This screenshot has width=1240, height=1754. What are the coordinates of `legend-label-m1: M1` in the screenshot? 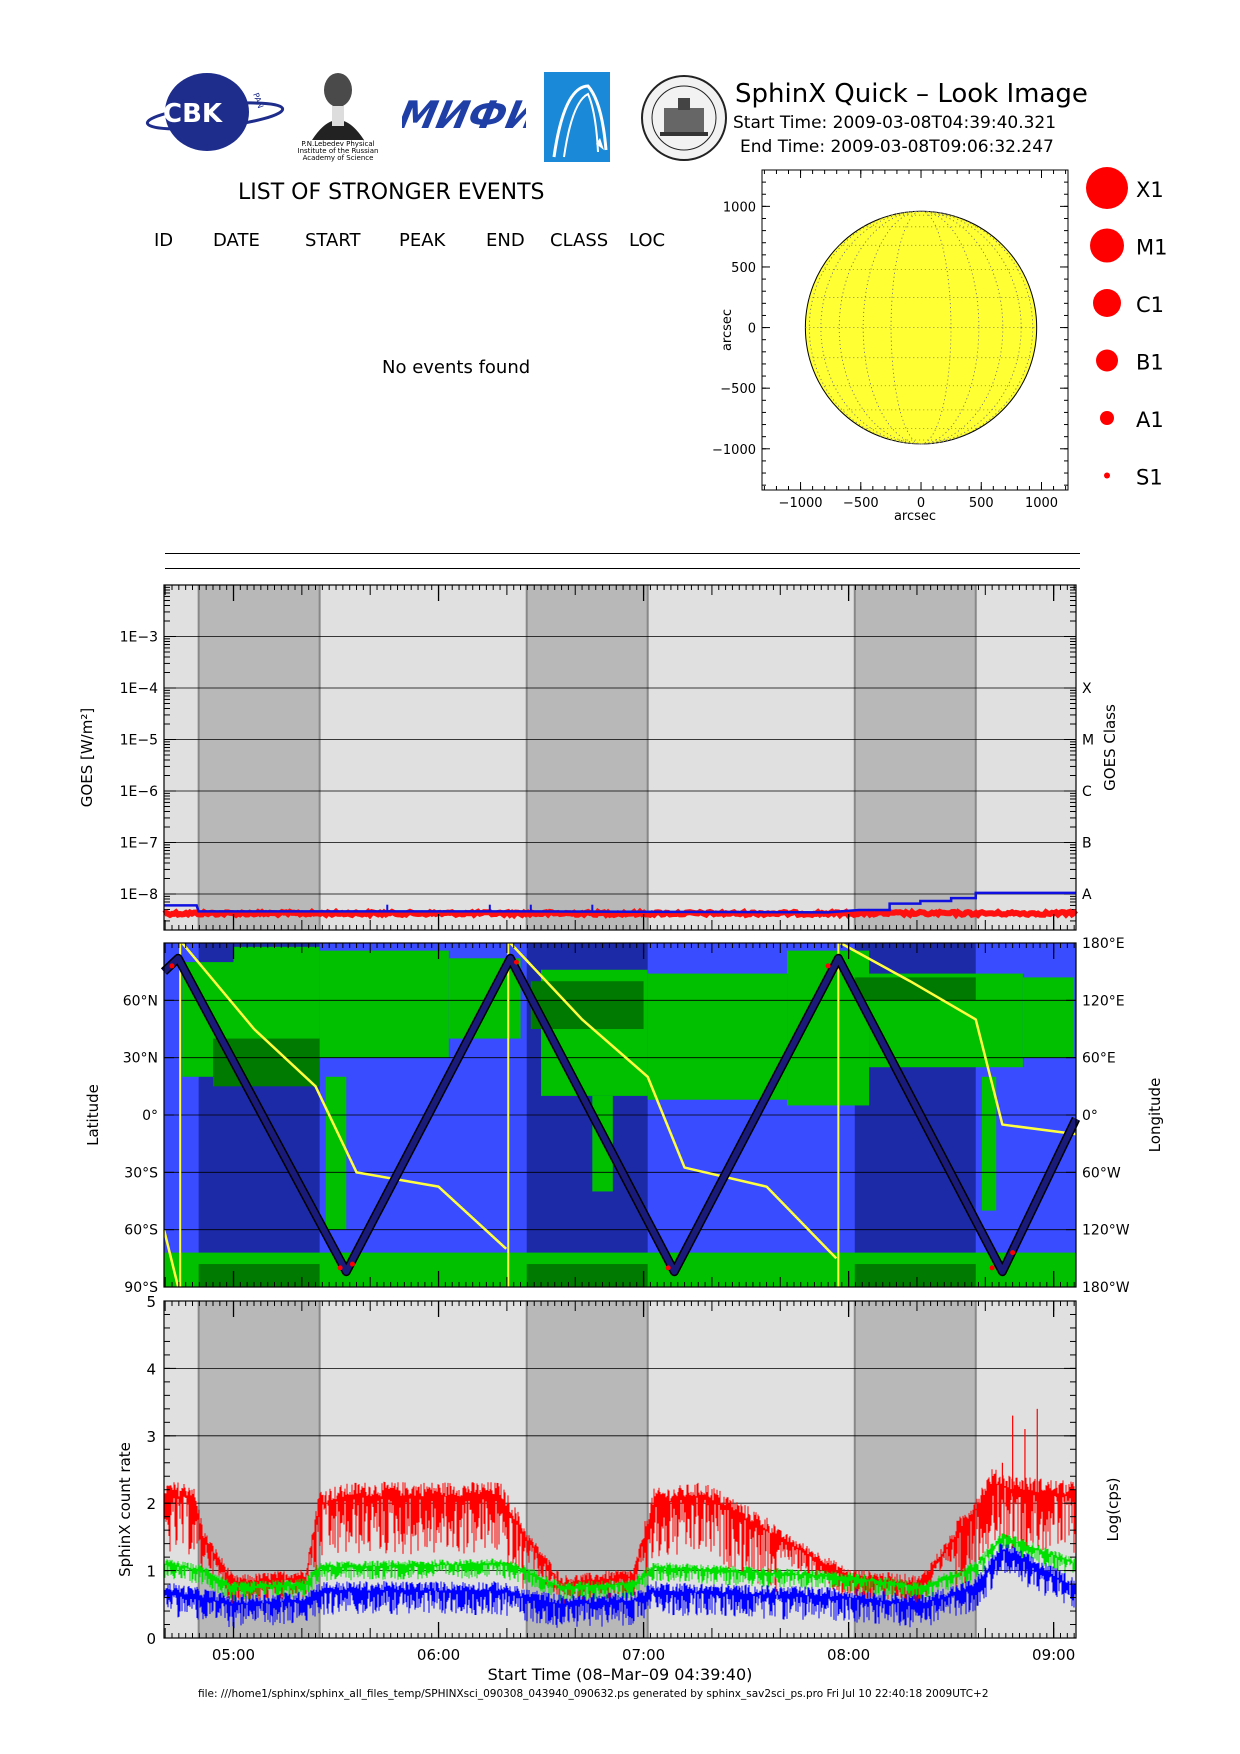 It's located at (1151, 248).